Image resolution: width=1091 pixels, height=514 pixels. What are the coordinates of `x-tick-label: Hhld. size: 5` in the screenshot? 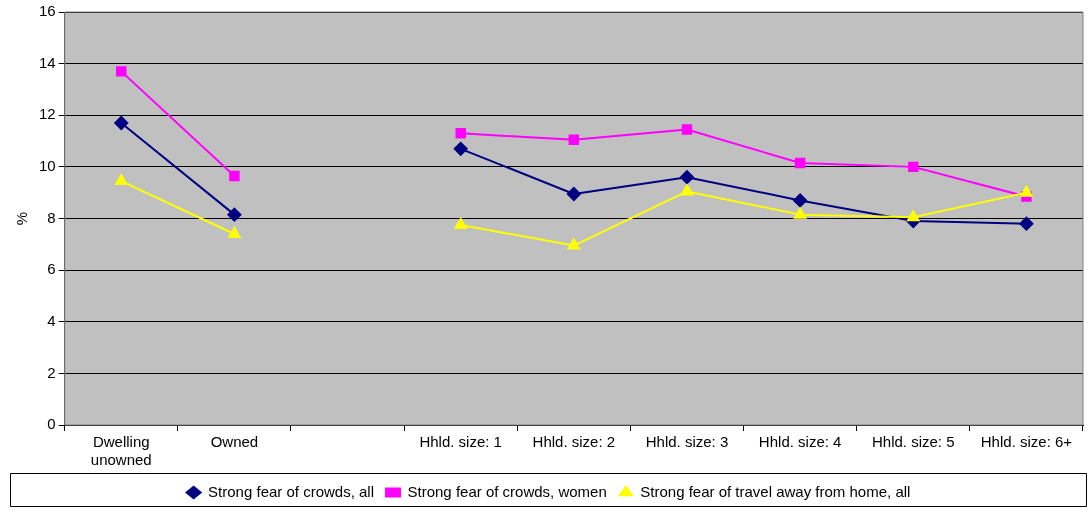 It's located at (913, 442).